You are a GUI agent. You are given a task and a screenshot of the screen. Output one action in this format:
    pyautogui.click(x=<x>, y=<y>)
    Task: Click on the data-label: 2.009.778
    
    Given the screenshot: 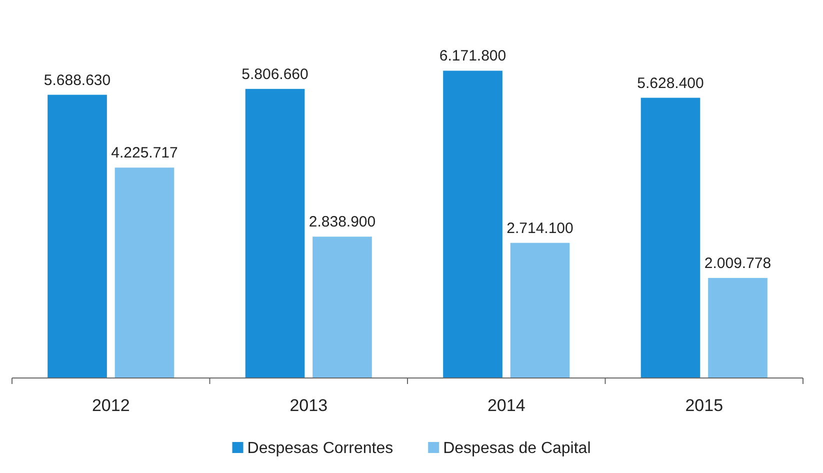 What is the action you would take?
    pyautogui.click(x=738, y=263)
    